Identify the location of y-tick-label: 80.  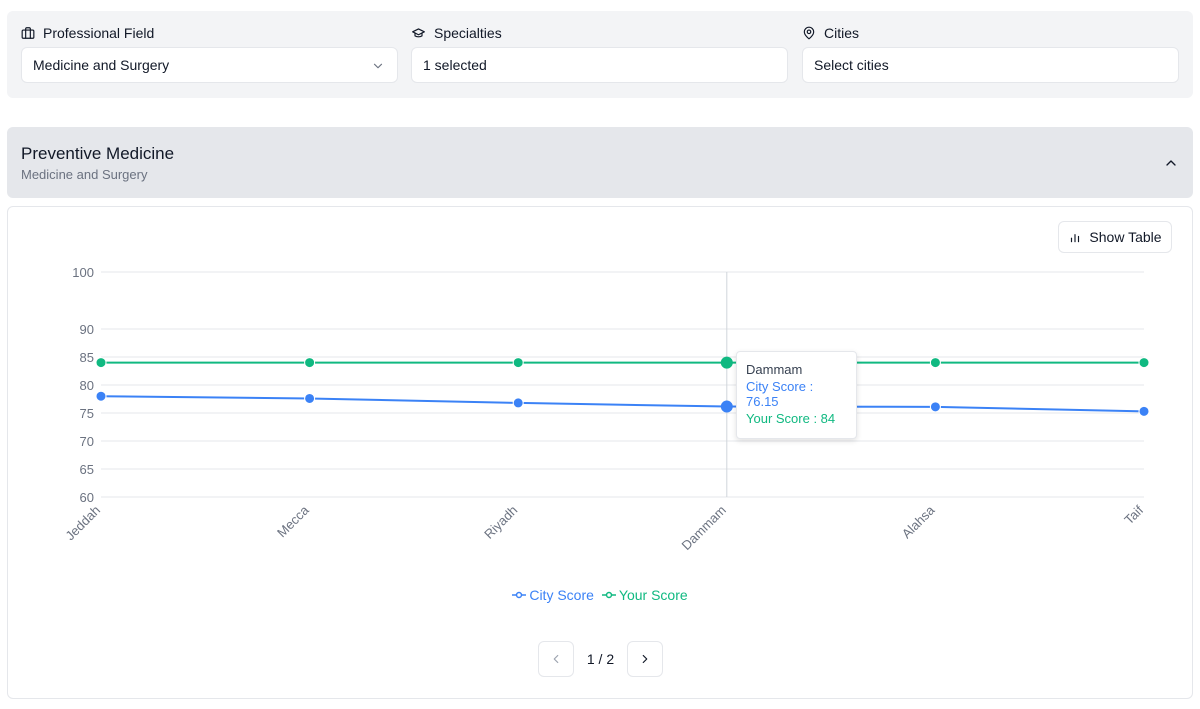
(87, 385).